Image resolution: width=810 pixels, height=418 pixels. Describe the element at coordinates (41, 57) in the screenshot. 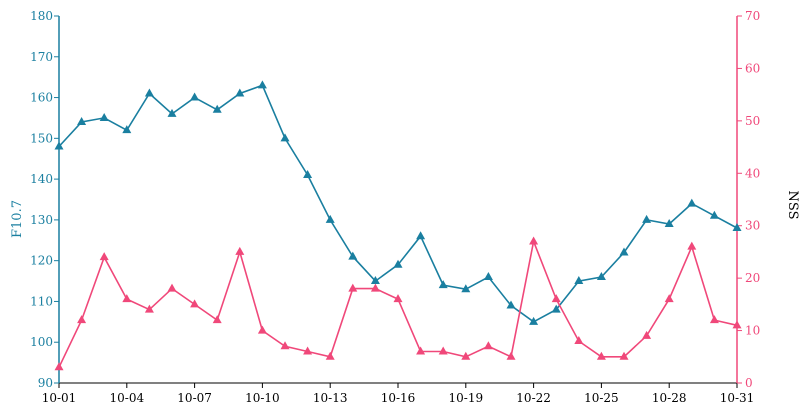

I see `y-tick-label-left: 170` at that location.